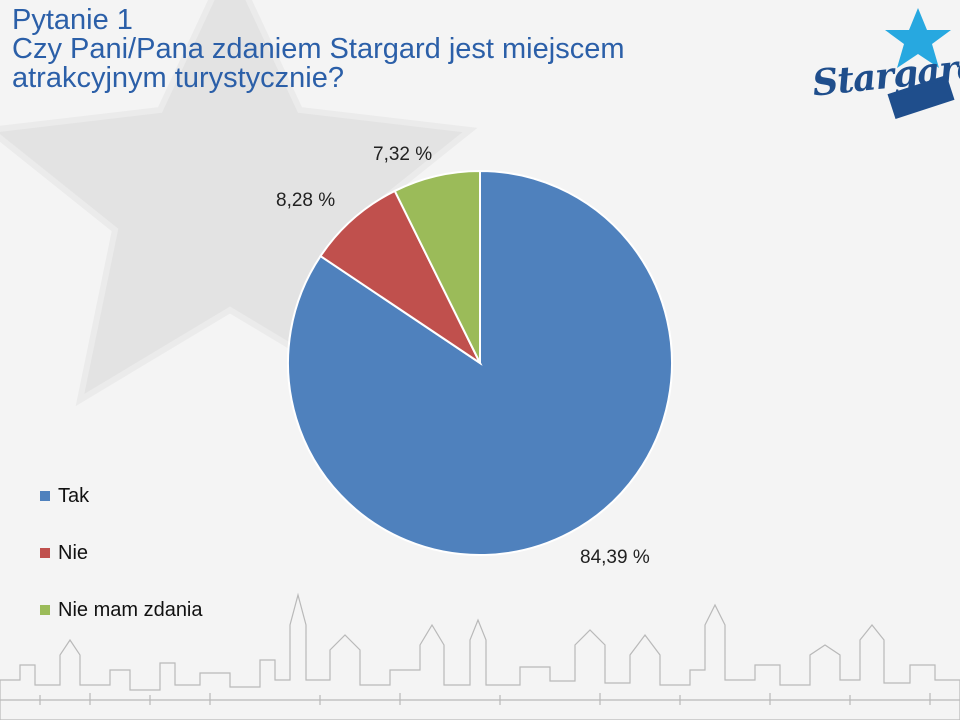 The height and width of the screenshot is (720, 960). I want to click on legend-label-nie-mam-zdania: Nie mam zdania, so click(130, 609).